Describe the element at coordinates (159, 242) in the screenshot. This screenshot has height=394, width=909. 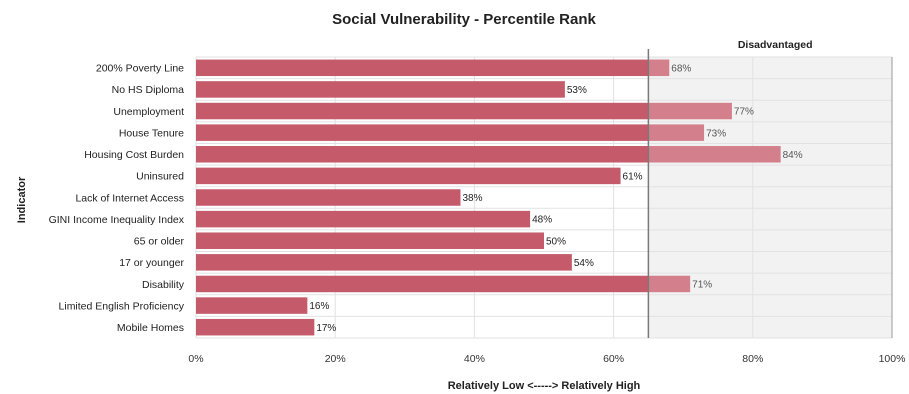
I see `category-label: 65 or older` at that location.